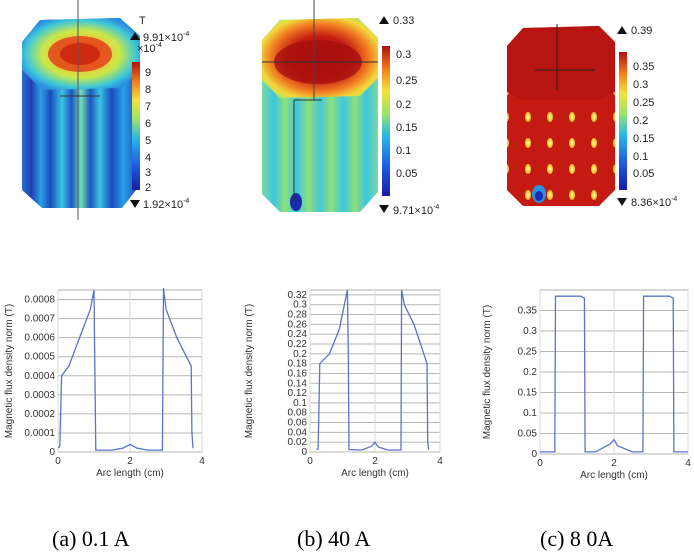 The image size is (694, 556). I want to click on y-tick-label: 0.0002, so click(39, 414).